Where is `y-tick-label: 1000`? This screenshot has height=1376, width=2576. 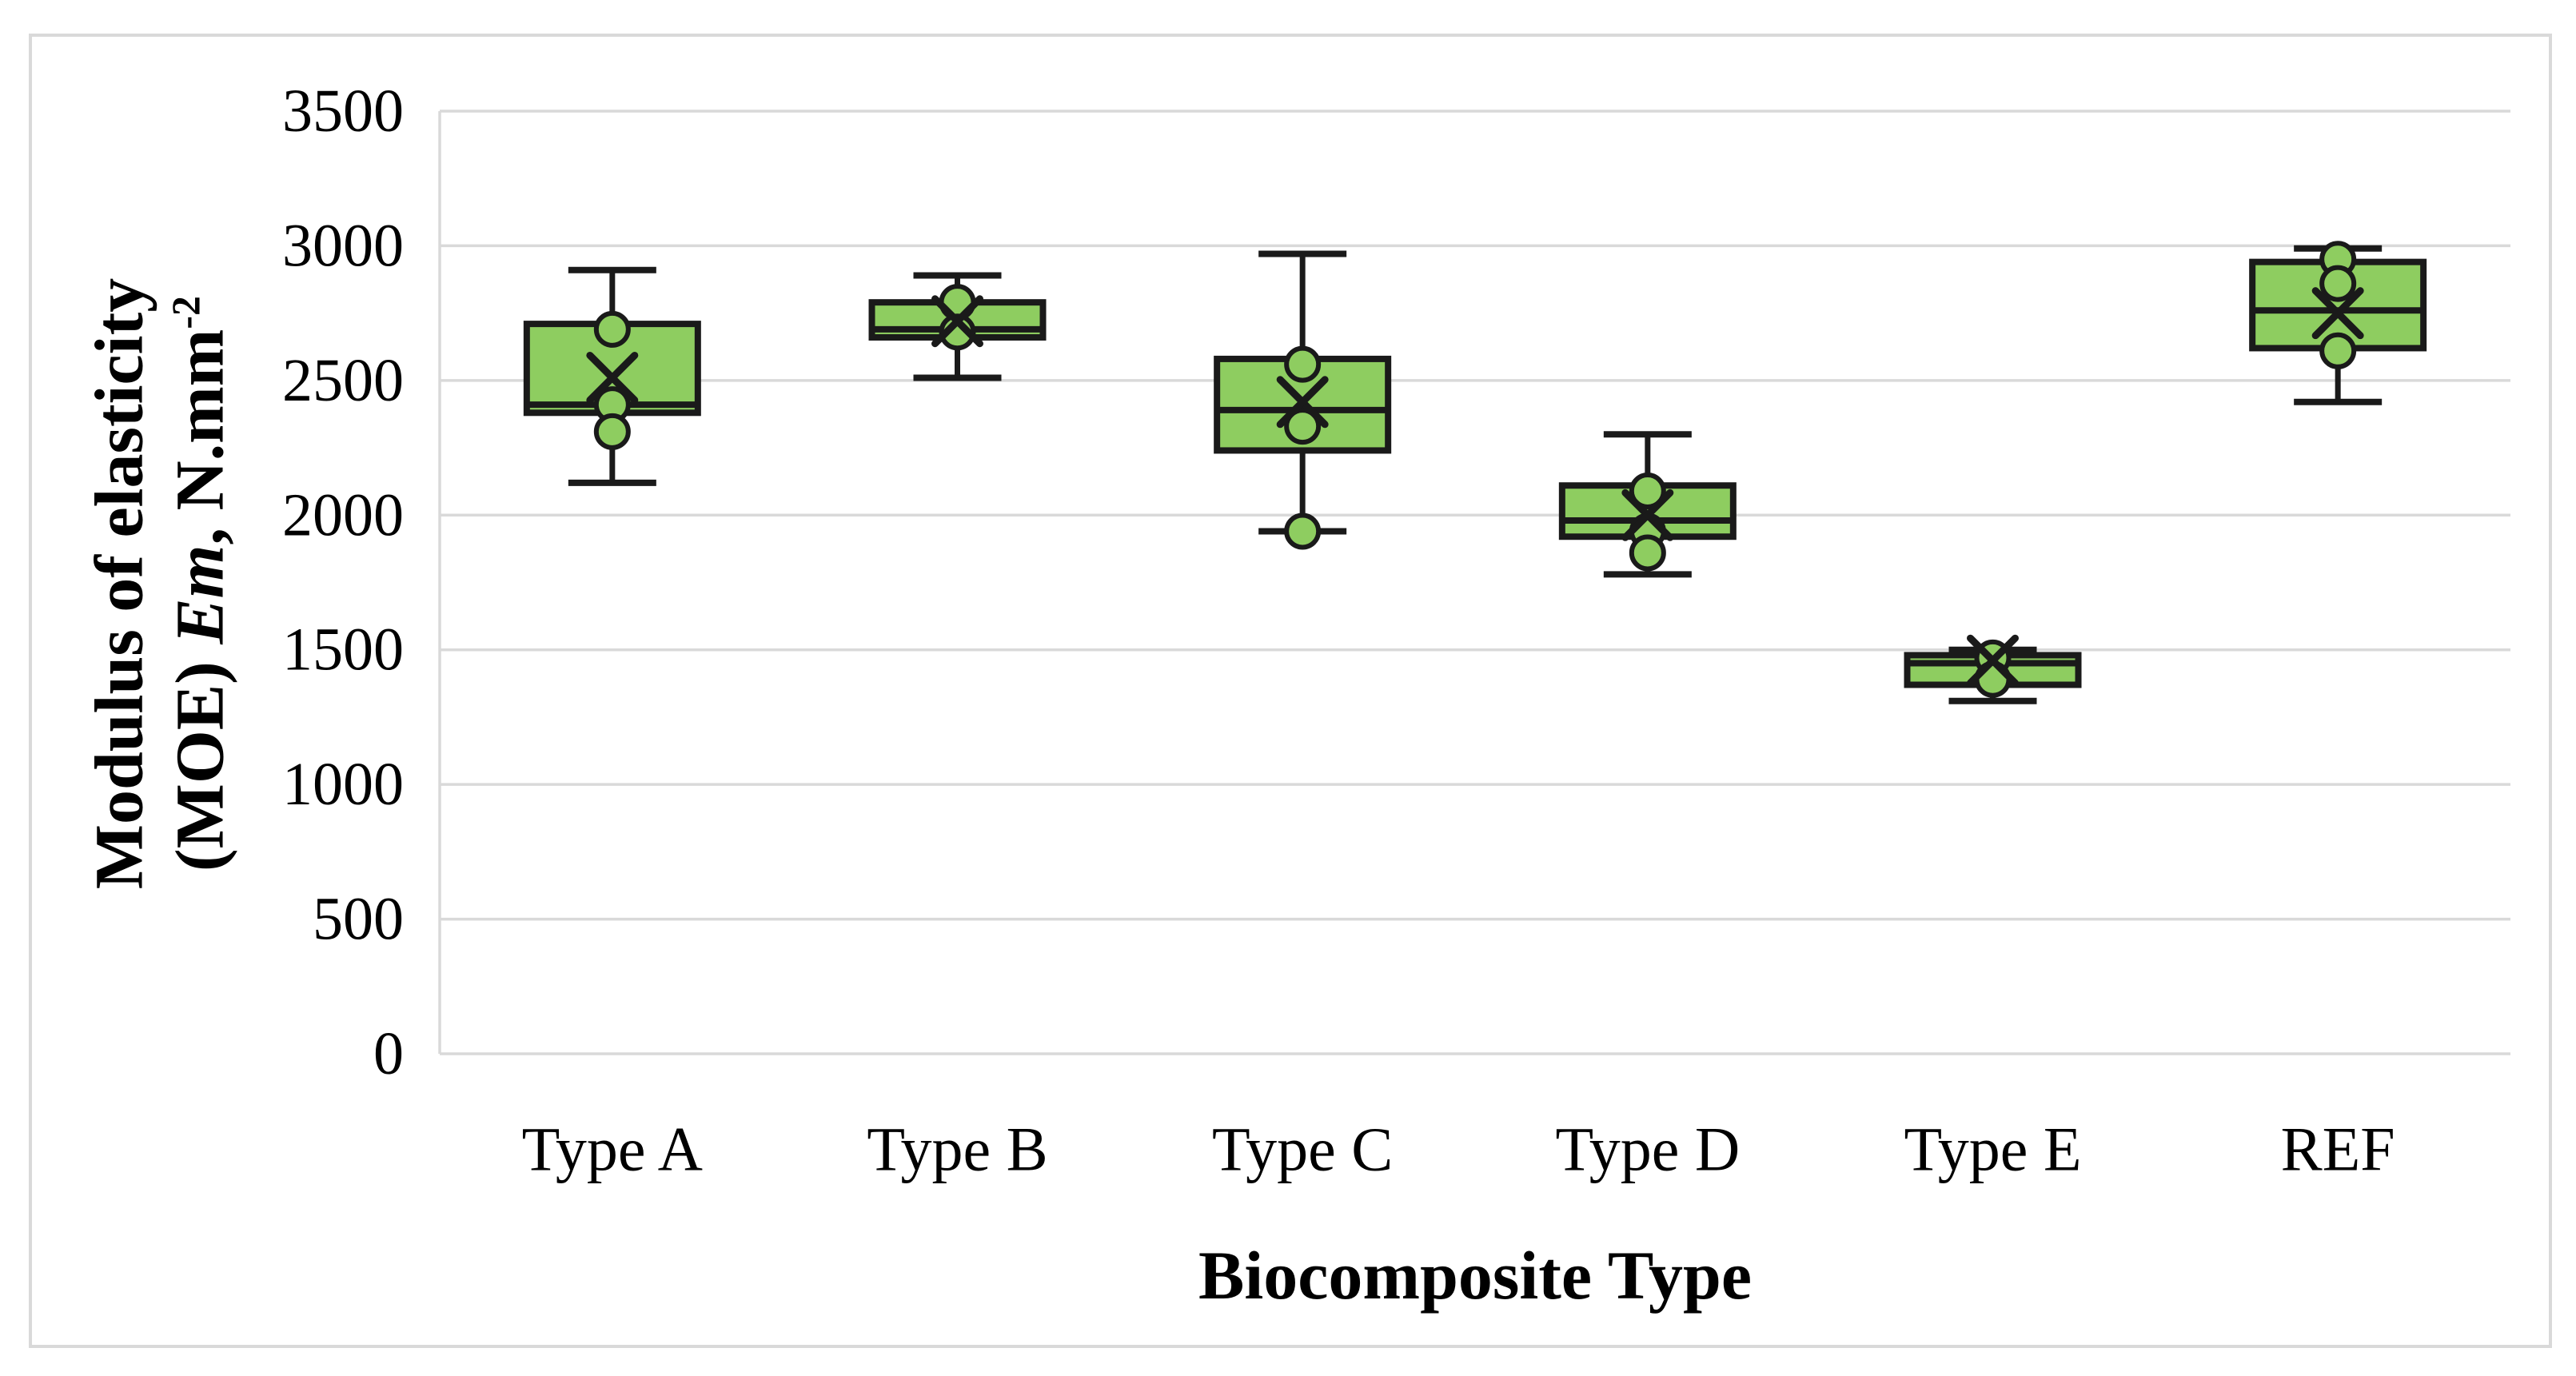
y-tick-label: 1000 is located at coordinates (343, 784).